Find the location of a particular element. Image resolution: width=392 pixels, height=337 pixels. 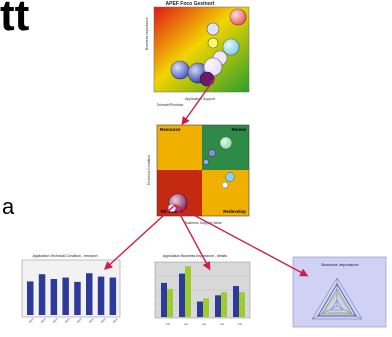

heading-fragment: tt is located at coordinates (15, 20).